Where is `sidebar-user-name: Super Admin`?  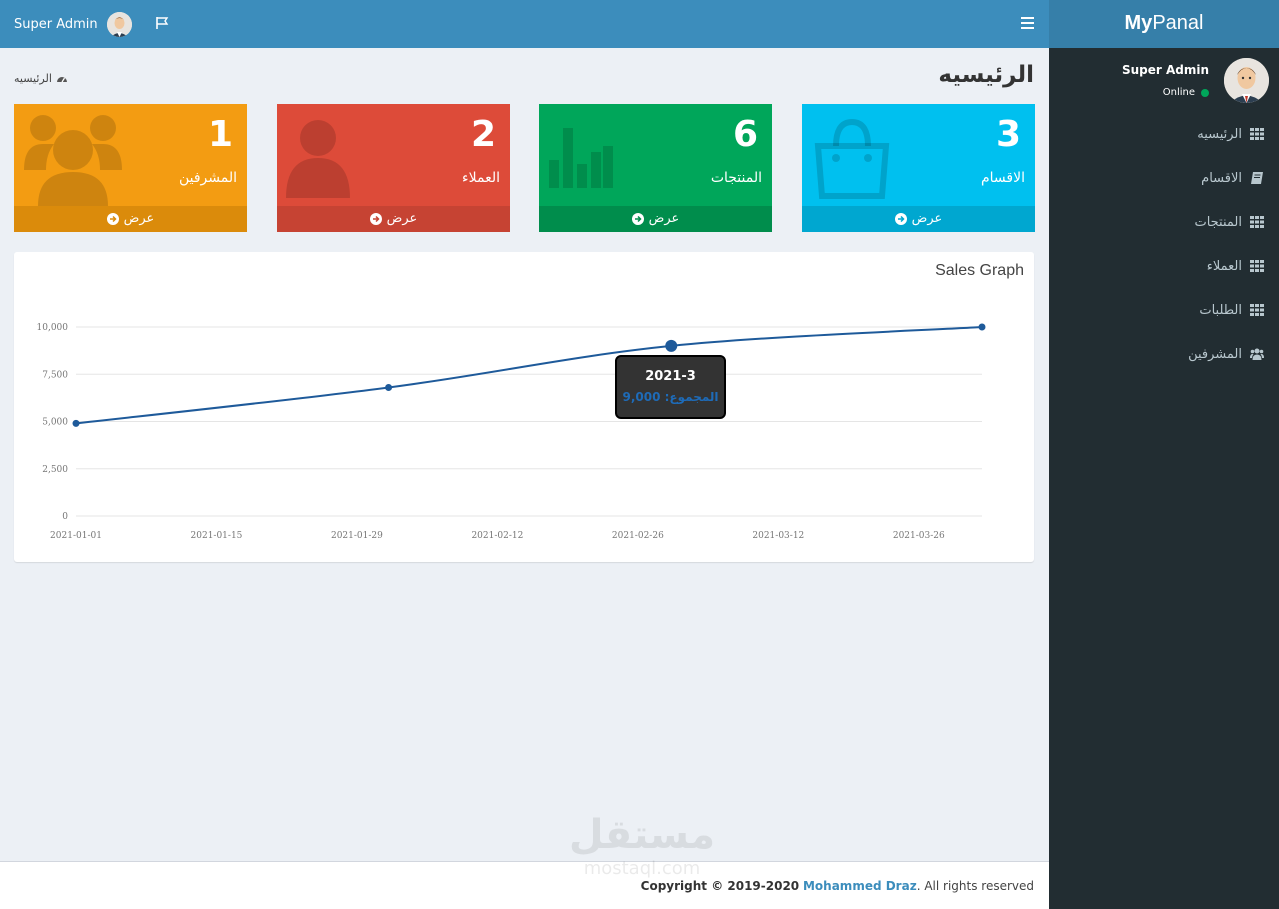 sidebar-user-name: Super Admin is located at coordinates (1165, 70).